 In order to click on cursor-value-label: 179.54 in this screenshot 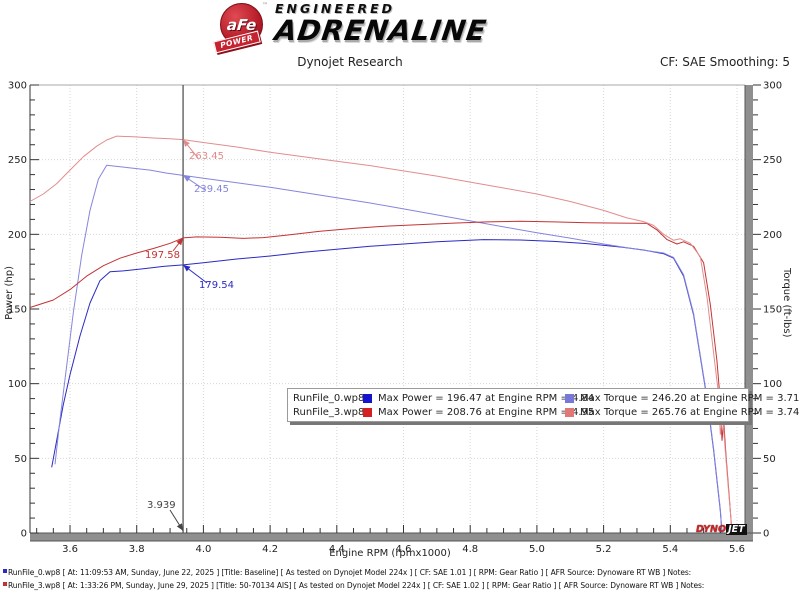, I will do `click(216, 285)`.